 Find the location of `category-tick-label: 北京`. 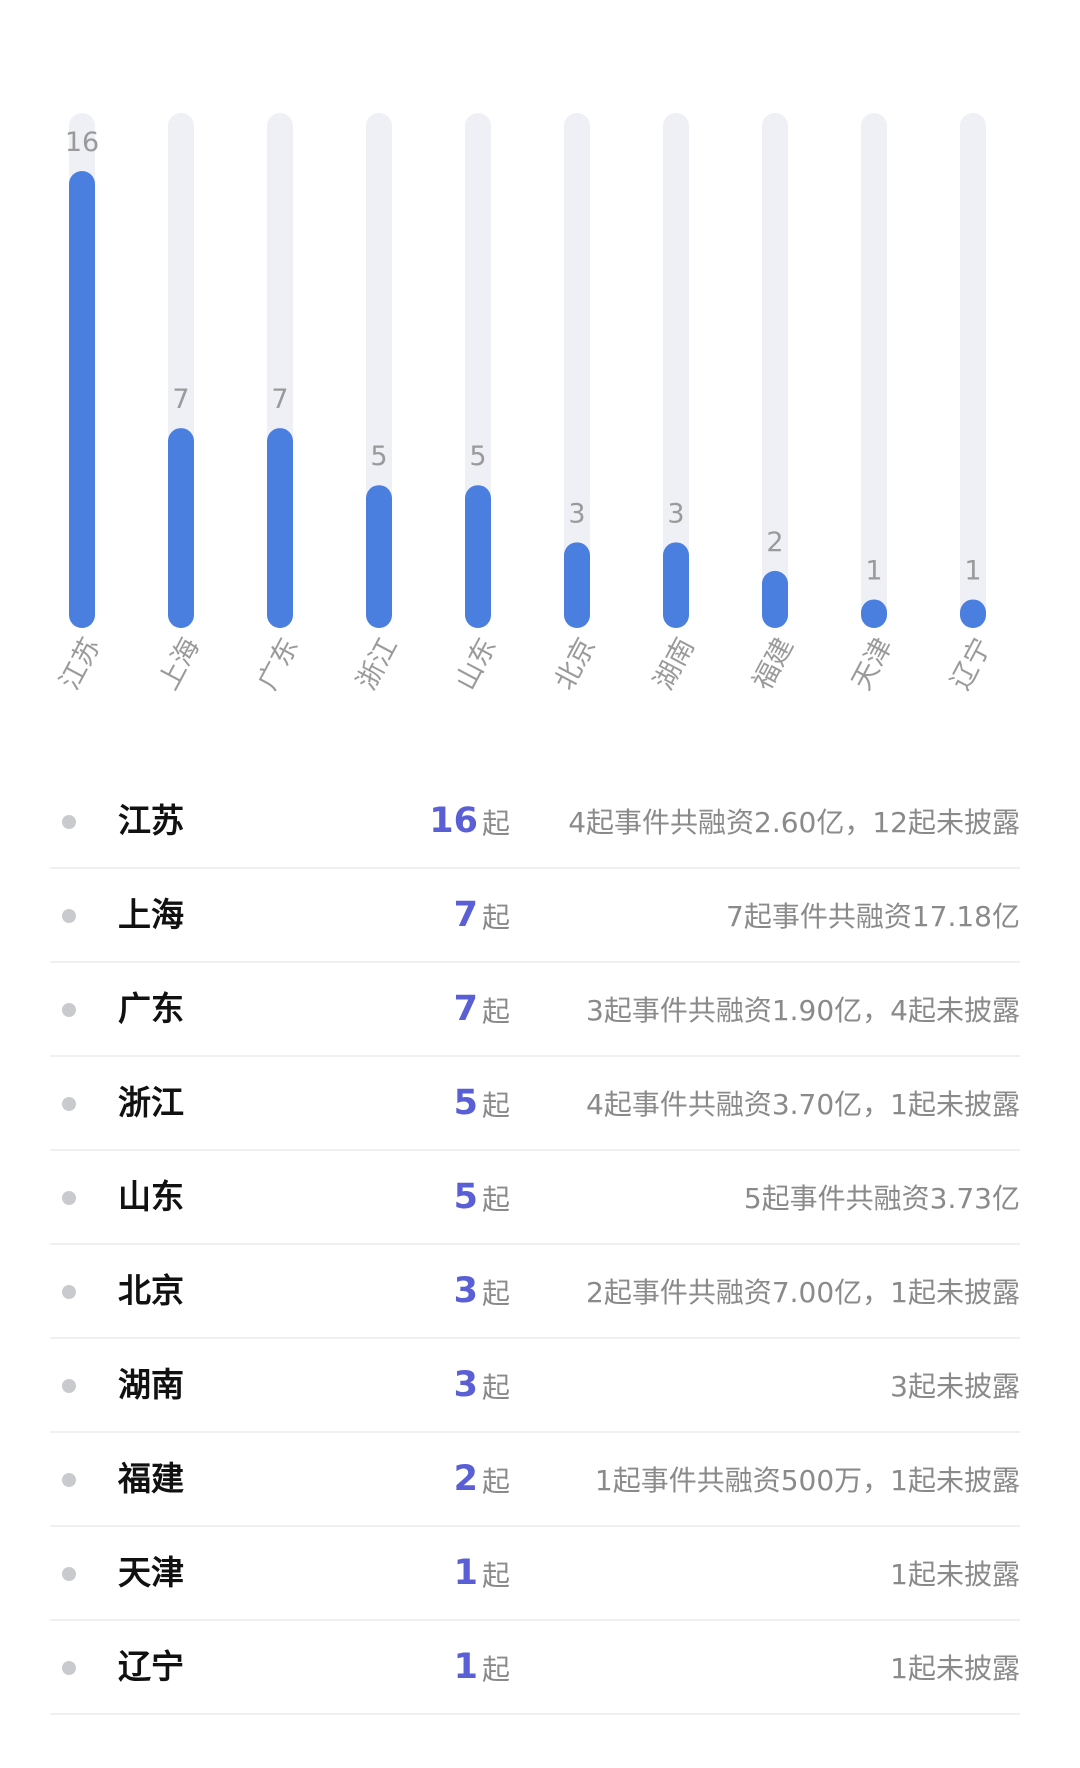

category-tick-label: 北京 is located at coordinates (575, 664).